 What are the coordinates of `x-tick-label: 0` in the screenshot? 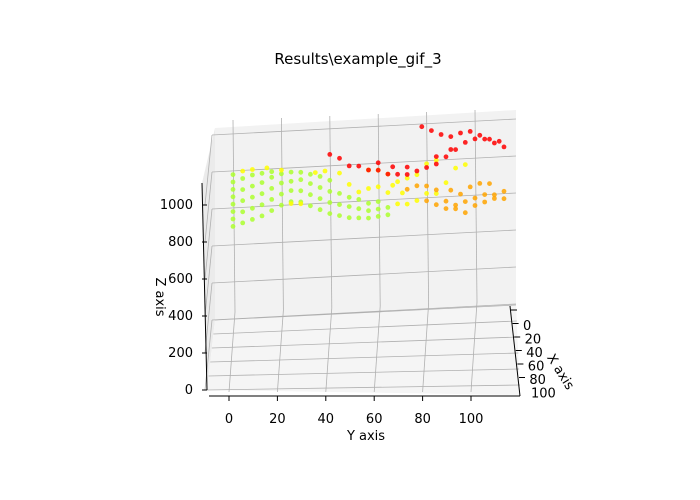 It's located at (527, 326).